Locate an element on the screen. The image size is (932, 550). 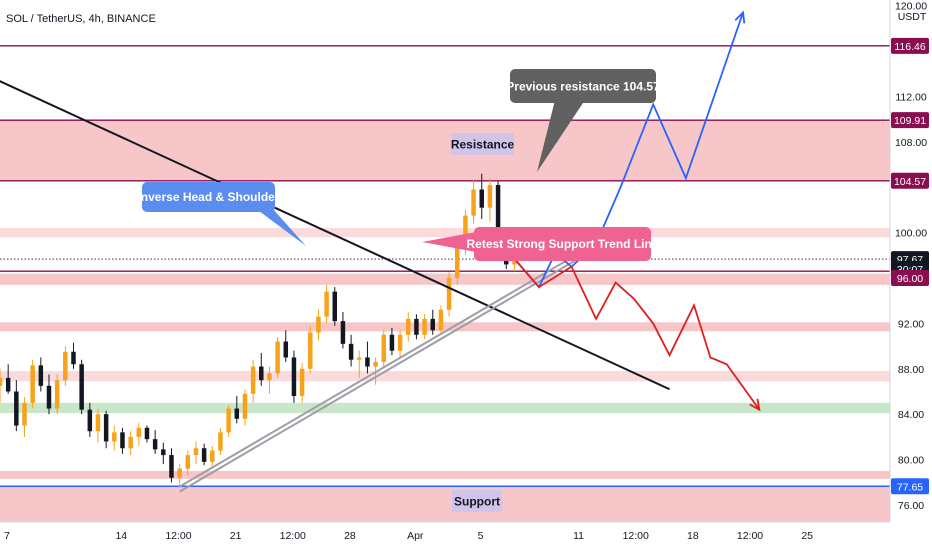
resistance-label-box is located at coordinates (482, 144).